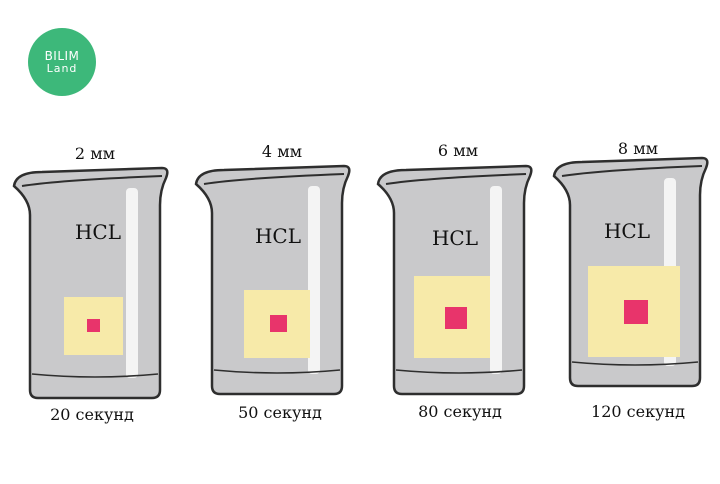 The width and height of the screenshot is (720, 484). Describe the element at coordinates (455, 238) in the screenshot. I see `hcl-label-3: HCL` at that location.